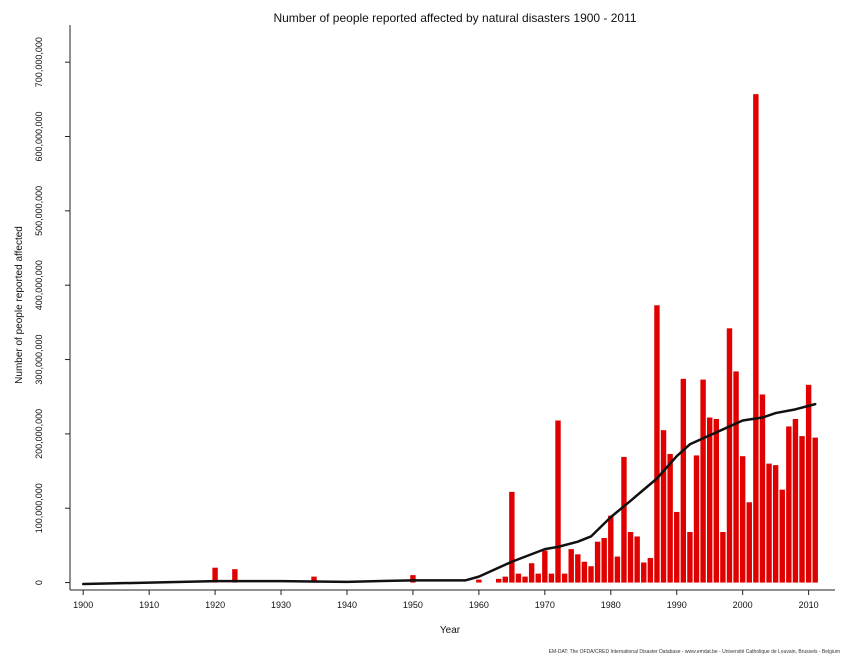  Describe the element at coordinates (637, 559) in the screenshot. I see `bar-1984` at that location.